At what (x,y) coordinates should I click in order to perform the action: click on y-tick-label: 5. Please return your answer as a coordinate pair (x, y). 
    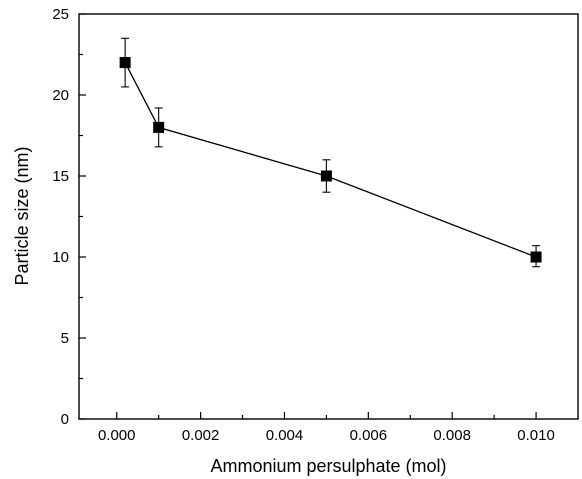
    Looking at the image, I should click on (65, 338).